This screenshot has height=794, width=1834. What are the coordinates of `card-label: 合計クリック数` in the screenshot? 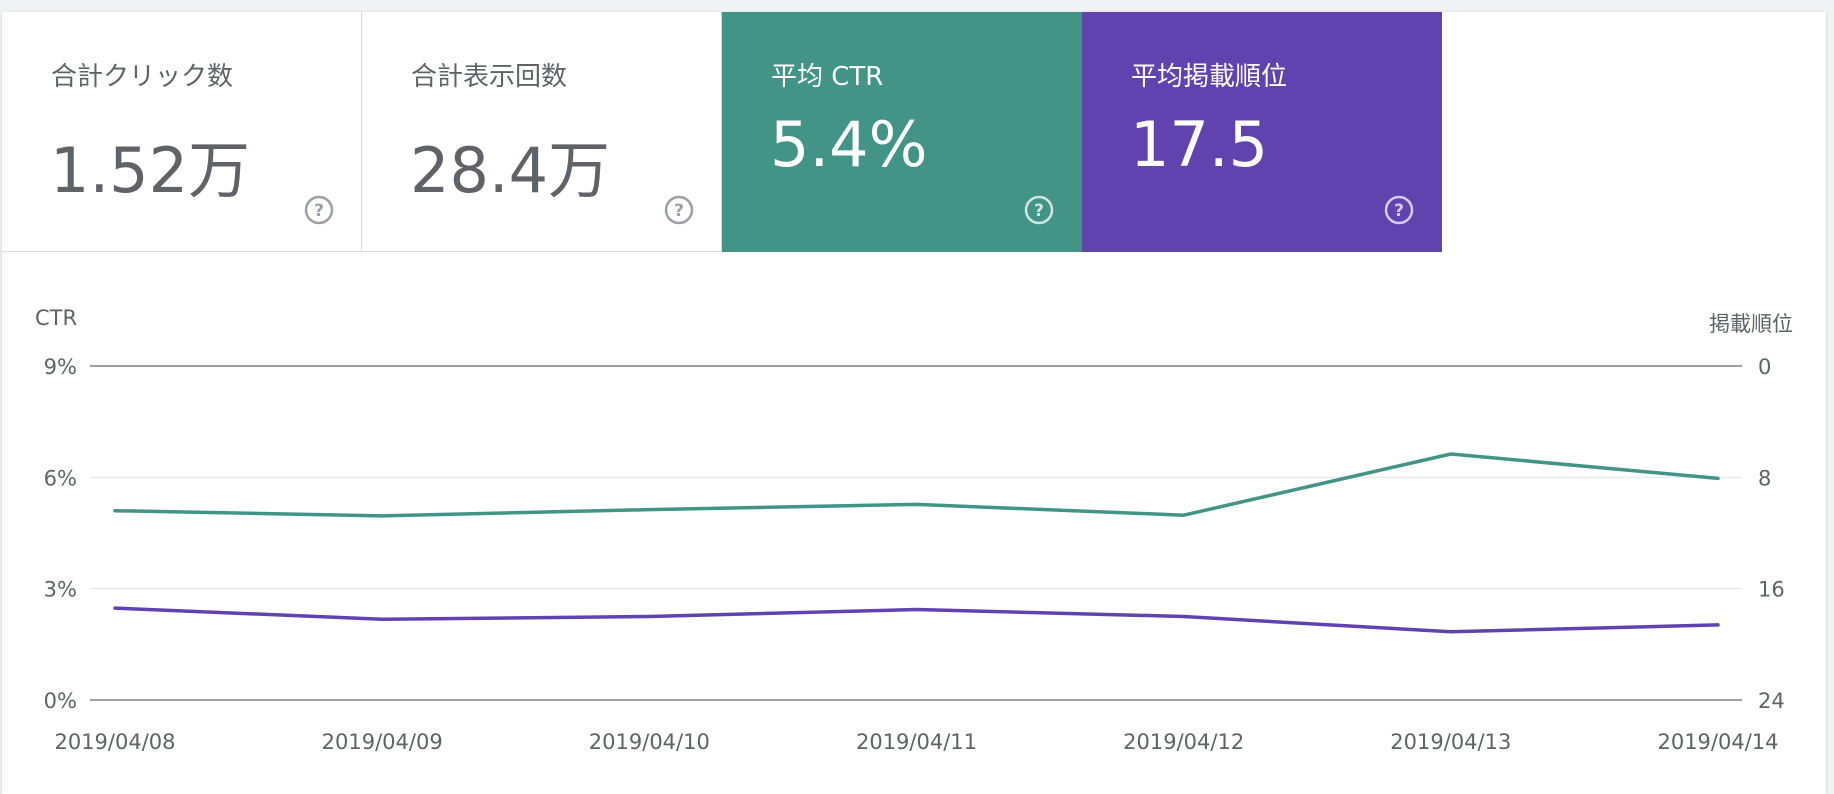 It's located at (142, 77).